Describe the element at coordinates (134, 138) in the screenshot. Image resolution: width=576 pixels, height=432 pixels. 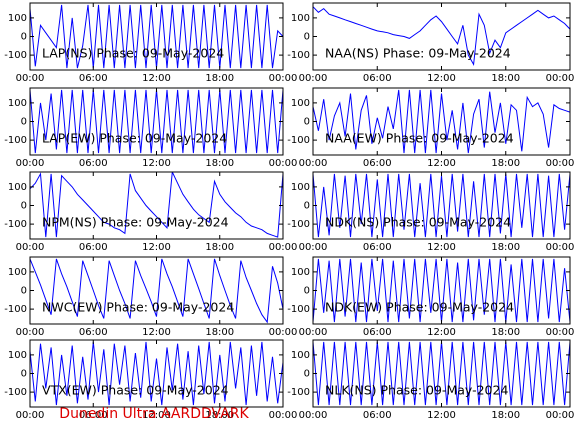
I see `panel-title: LAP(EW) Phase: 09-May-2024` at that location.